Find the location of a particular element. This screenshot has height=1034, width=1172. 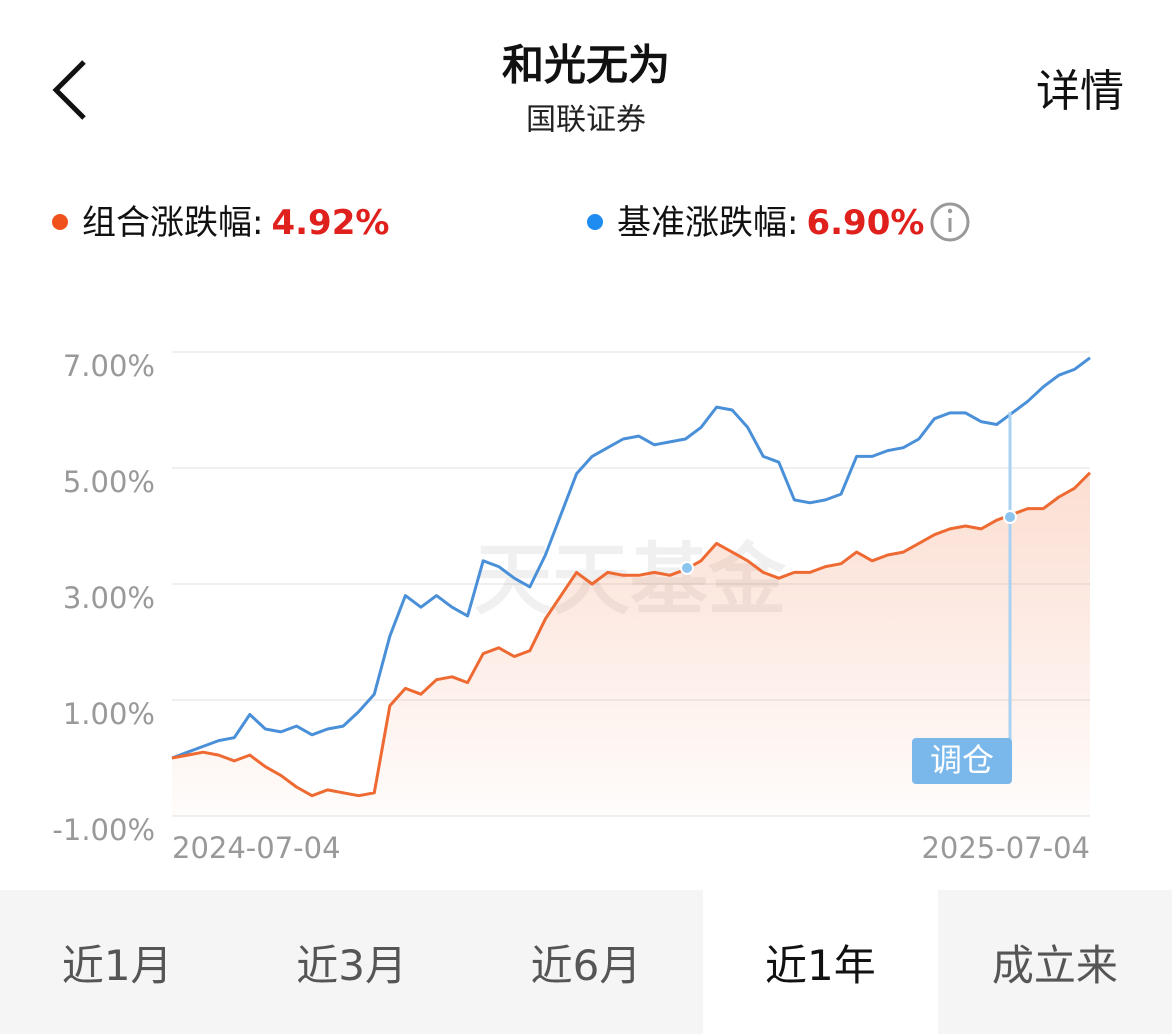

period-tab: 近1月 is located at coordinates (117, 965).